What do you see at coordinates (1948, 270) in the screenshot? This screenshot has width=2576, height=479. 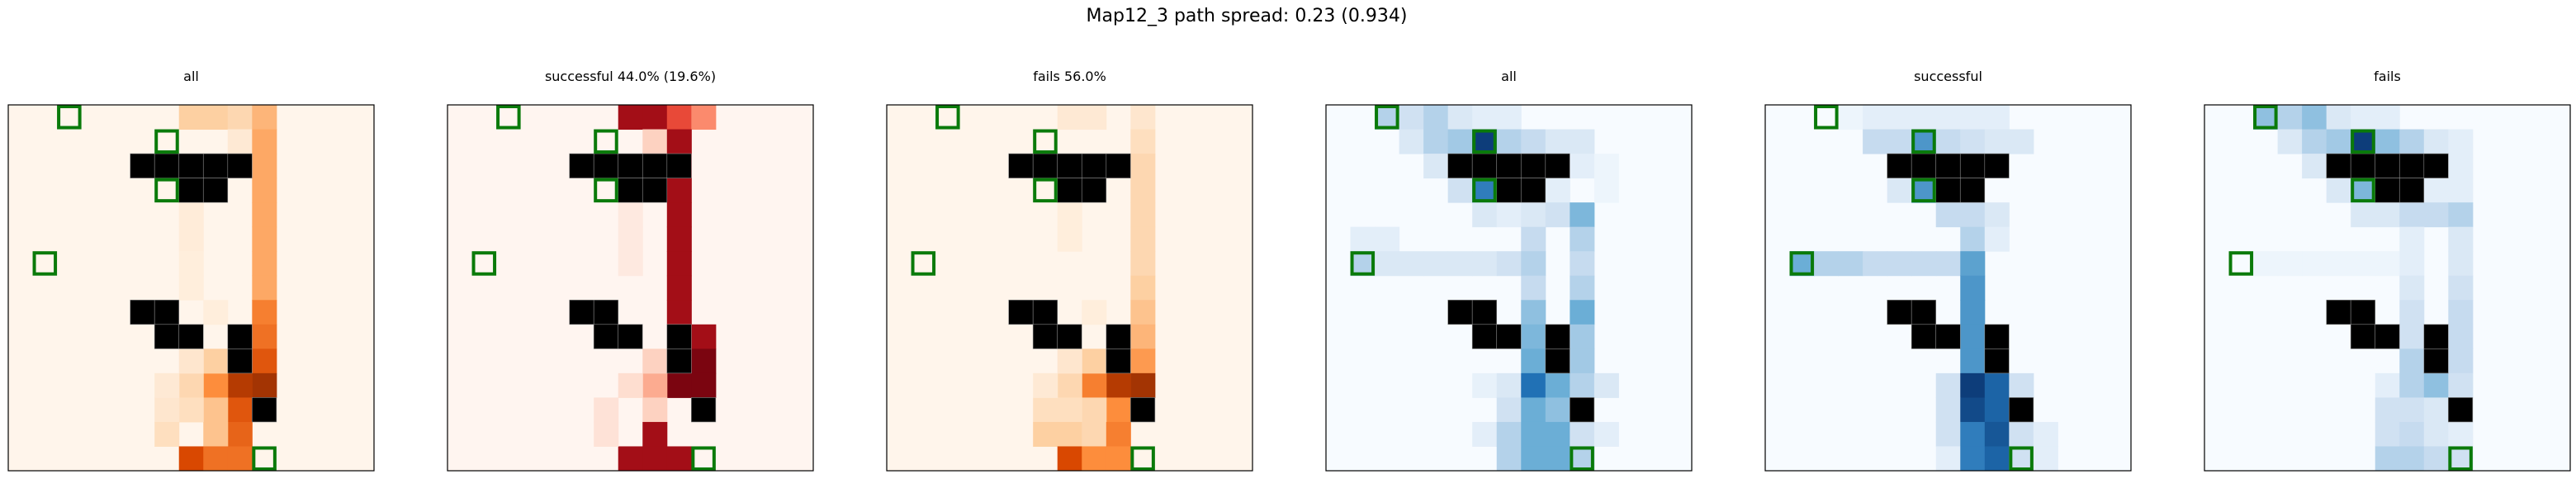 I see `heatmap-panel: successful` at bounding box center [1948, 270].